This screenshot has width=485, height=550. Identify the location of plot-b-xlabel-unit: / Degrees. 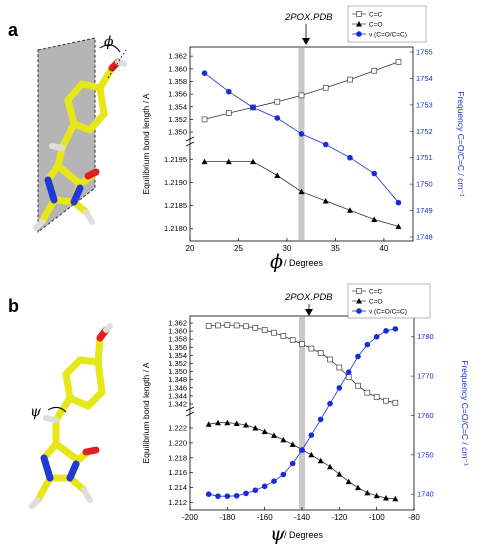
(304, 535).